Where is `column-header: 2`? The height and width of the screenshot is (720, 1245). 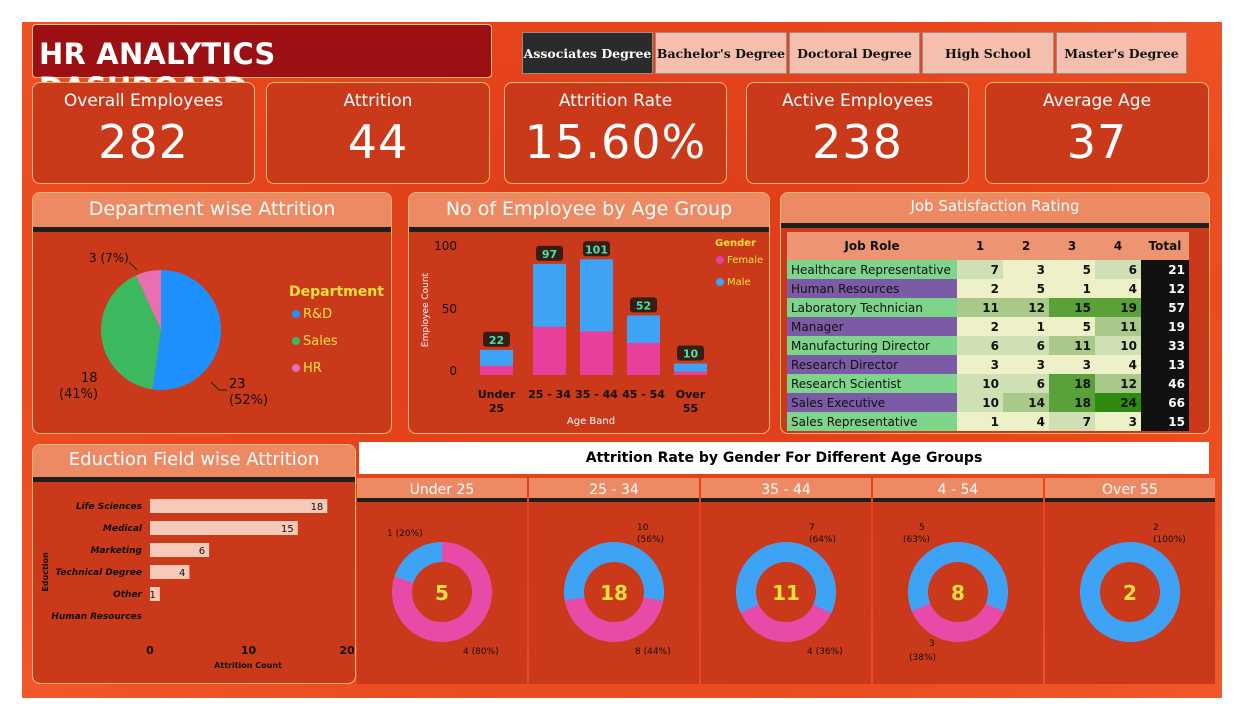
column-header: 2 is located at coordinates (1026, 246).